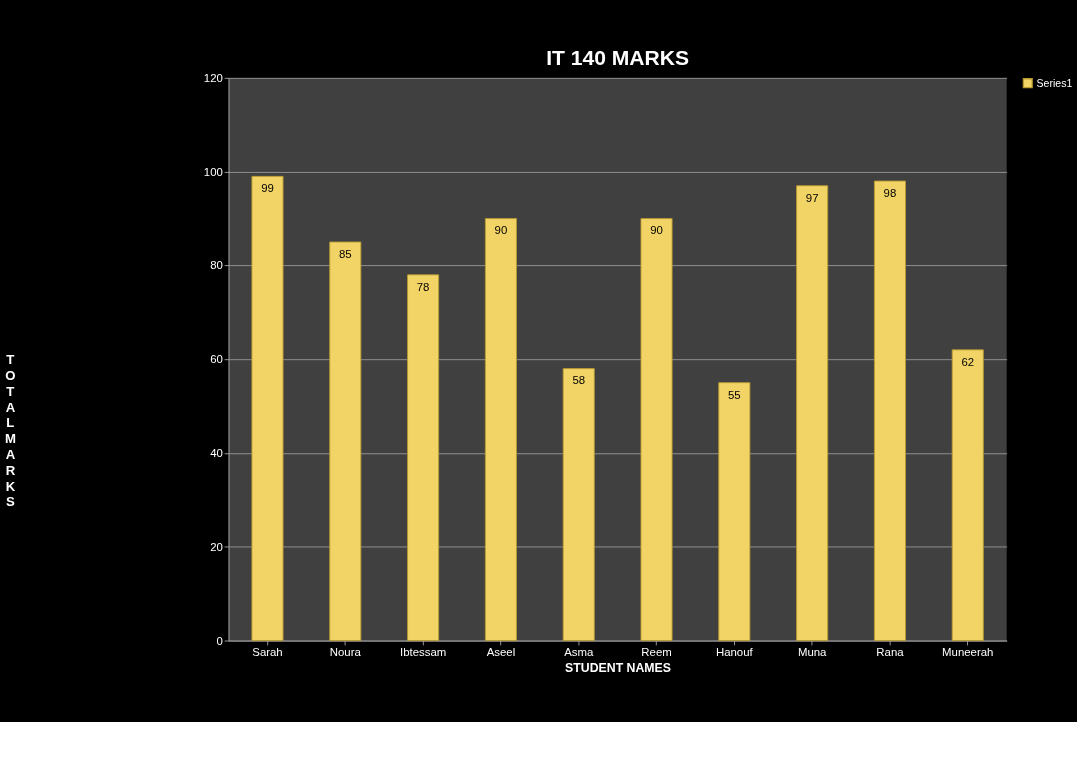 This screenshot has height=783, width=1077. Describe the element at coordinates (734, 394) in the screenshot. I see `data-label: 55` at that location.